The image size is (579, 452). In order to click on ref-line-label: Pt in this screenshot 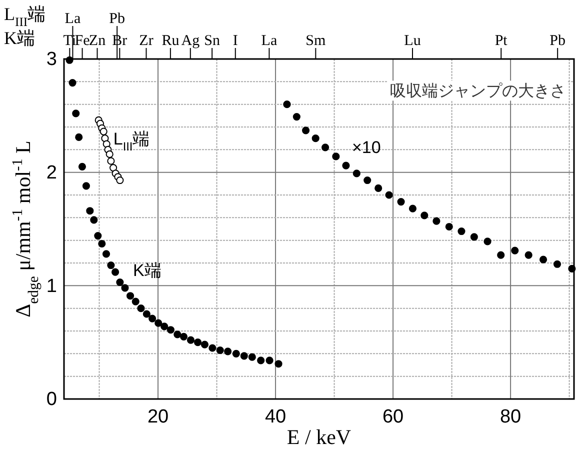, I will do `click(501, 41)`.